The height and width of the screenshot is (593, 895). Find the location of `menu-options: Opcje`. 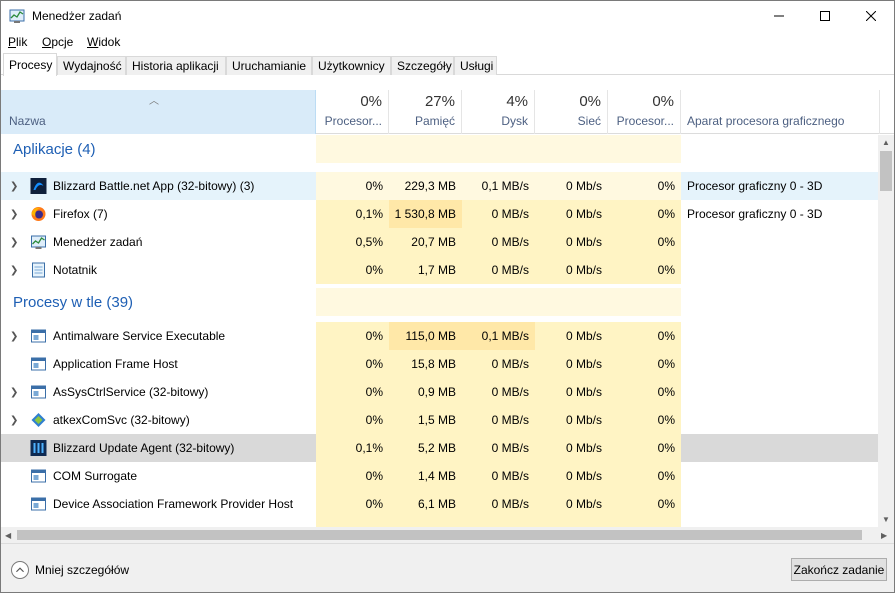

menu-options: Opcje is located at coordinates (58, 42).